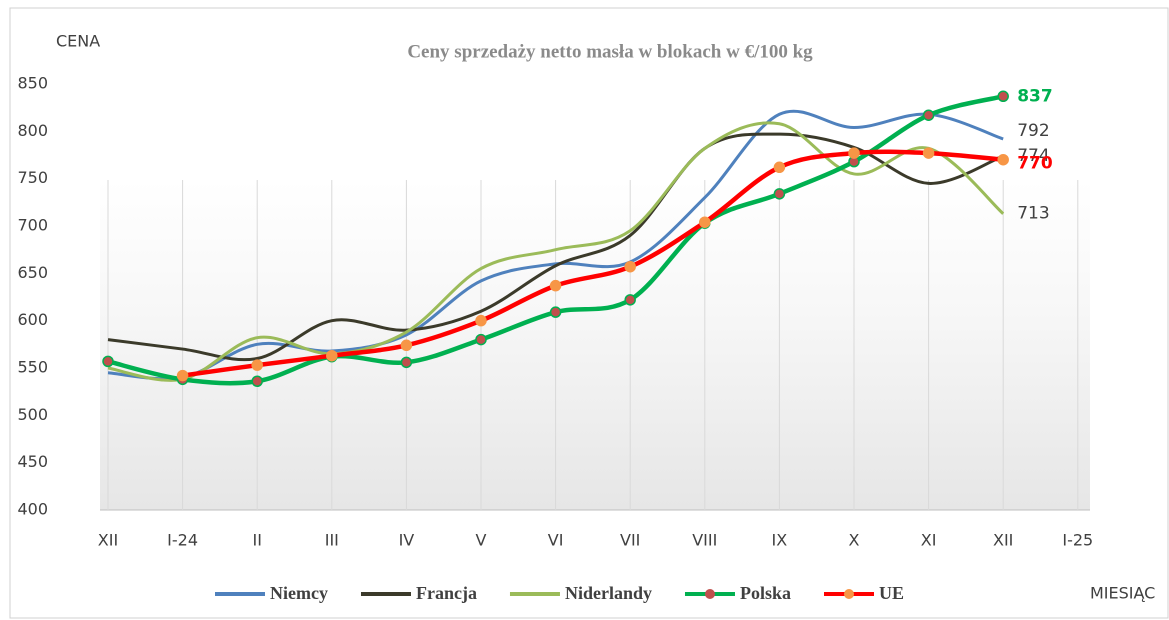 The image size is (1169, 620). What do you see at coordinates (608, 593) in the screenshot?
I see `legend-label: Niderlandy` at bounding box center [608, 593].